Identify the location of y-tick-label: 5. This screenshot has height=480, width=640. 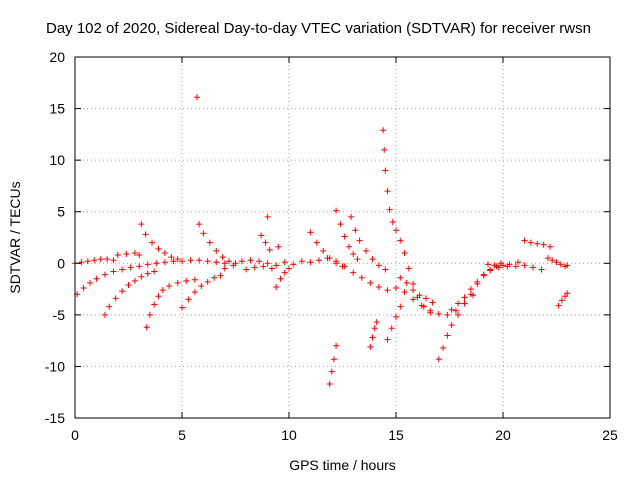
(61, 212).